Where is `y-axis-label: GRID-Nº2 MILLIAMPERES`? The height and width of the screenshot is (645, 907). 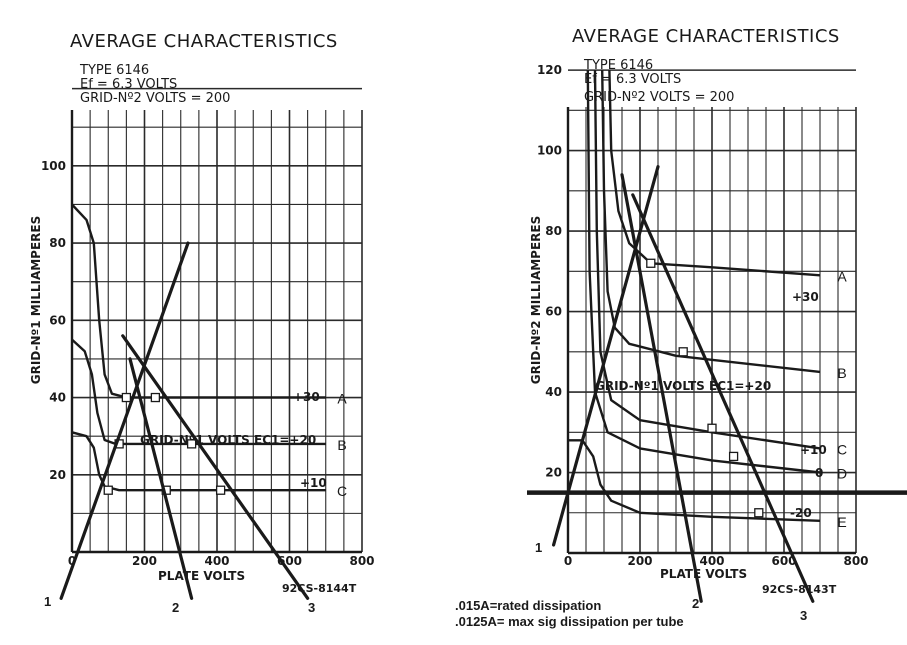
y-axis-label: GRID-Nº2 MILLIAMPERES is located at coordinates (536, 300).